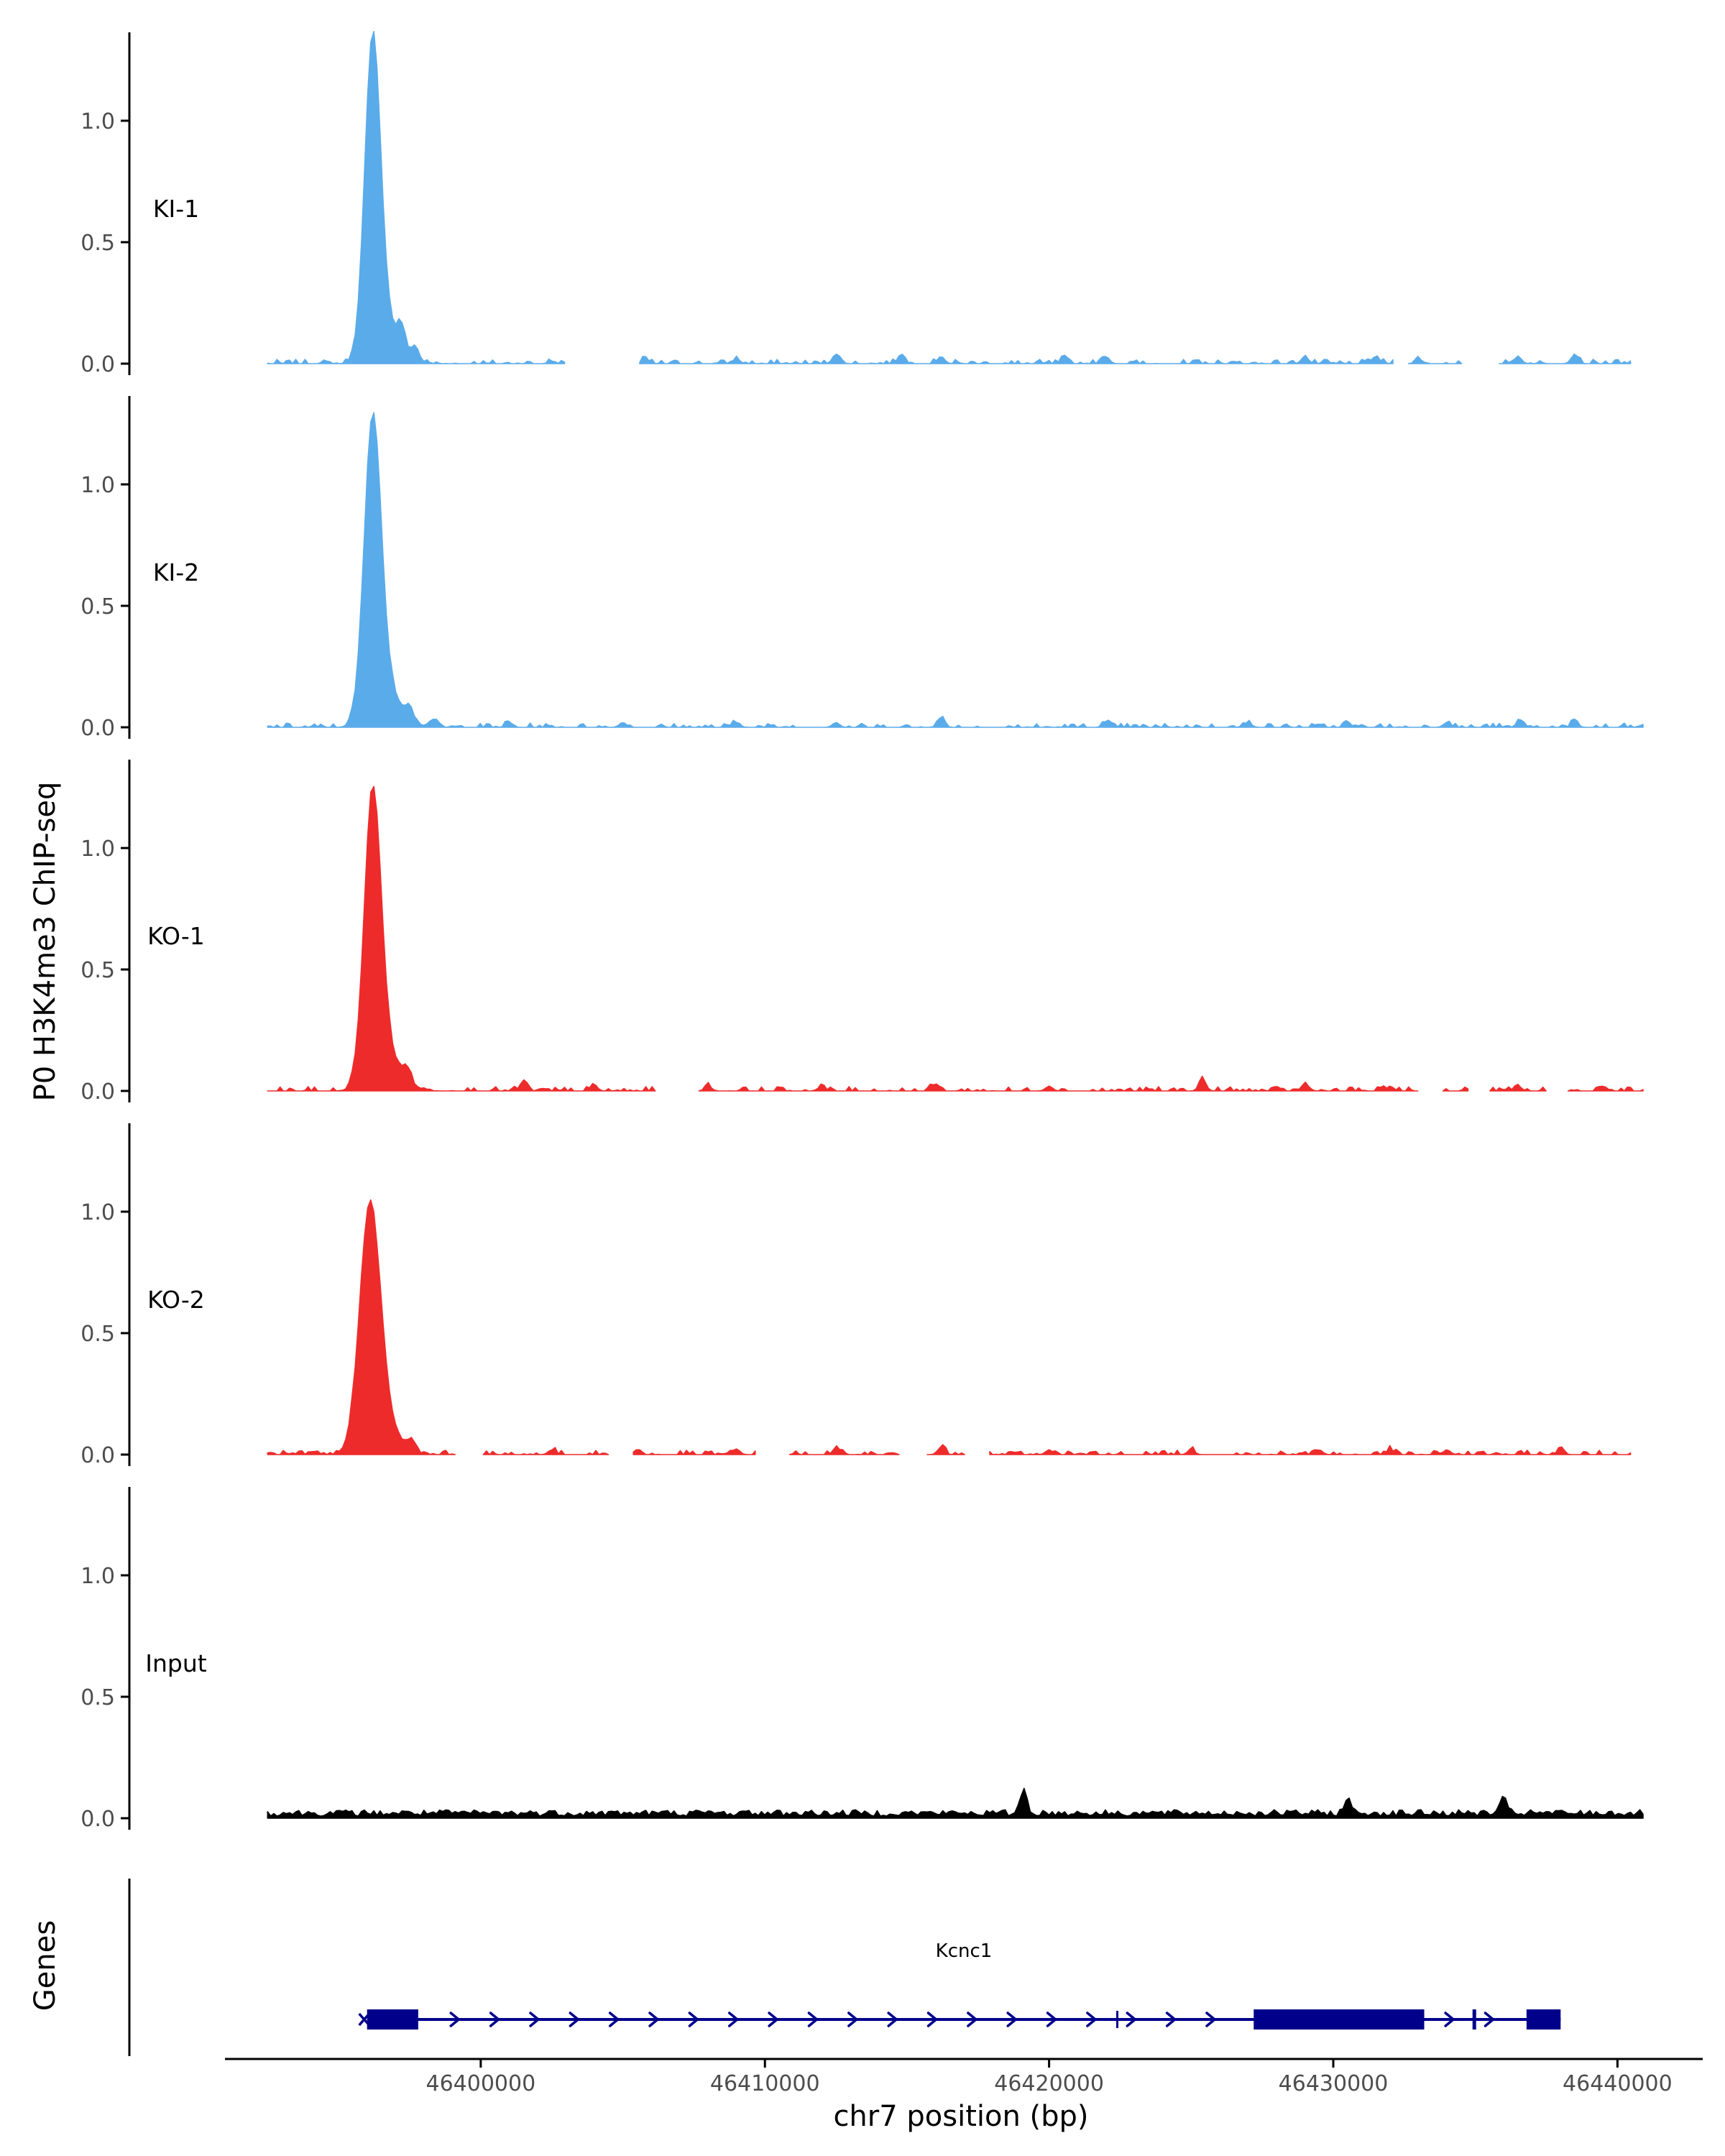 This screenshot has height=2156, width=1725. I want to click on track-label: Input, so click(176, 1663).